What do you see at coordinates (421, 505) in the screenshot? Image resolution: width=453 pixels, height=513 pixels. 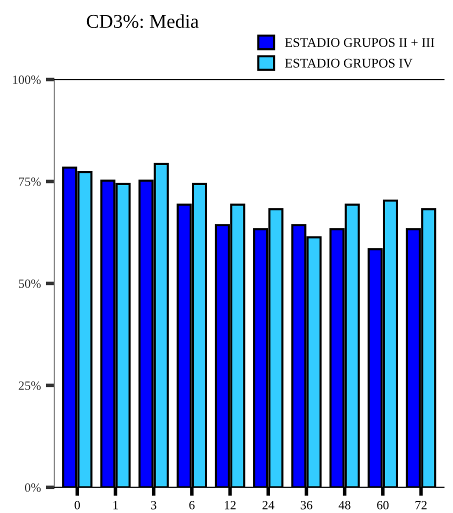 I see `x-tick-label: 72` at bounding box center [421, 505].